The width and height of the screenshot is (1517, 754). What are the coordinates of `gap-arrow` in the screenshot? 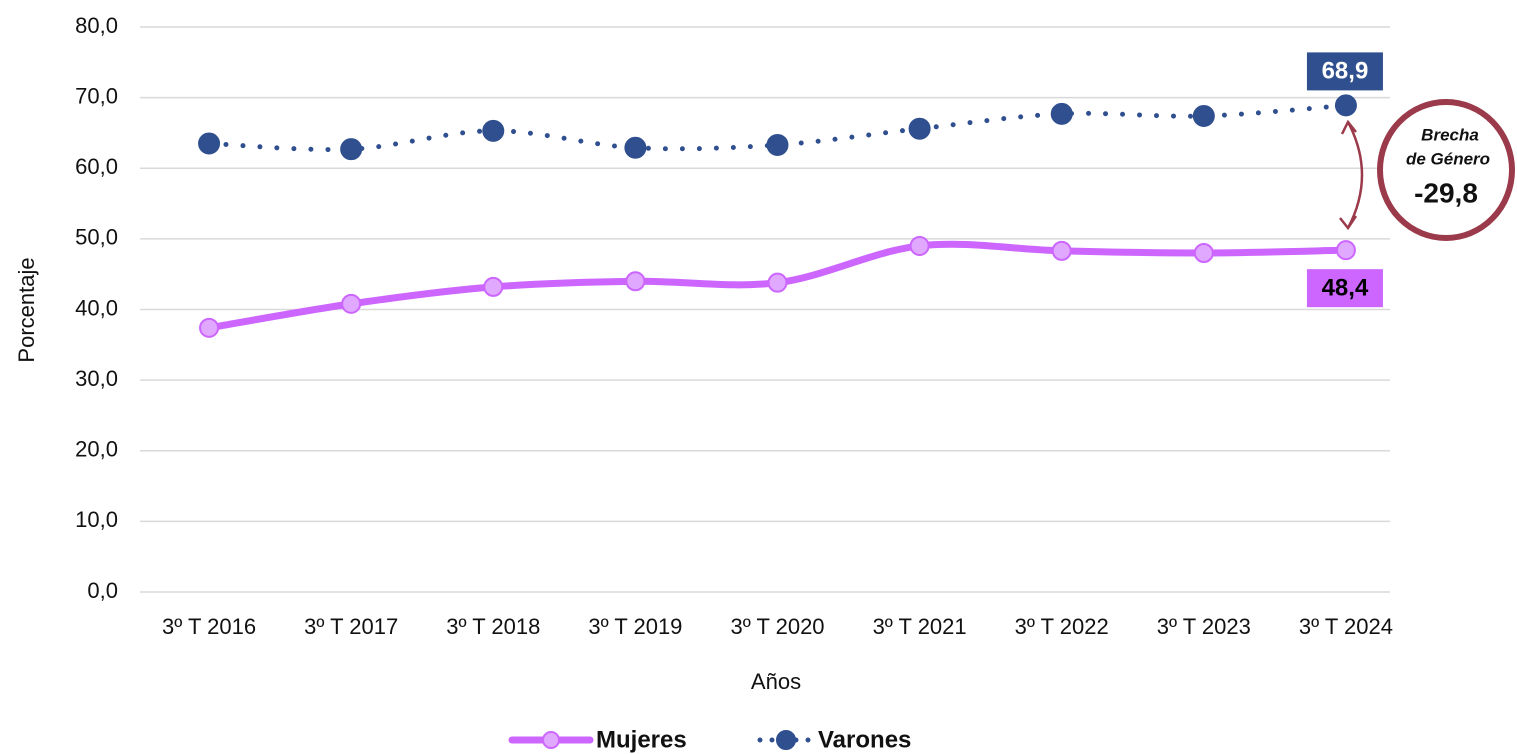 It's located at (1355, 175).